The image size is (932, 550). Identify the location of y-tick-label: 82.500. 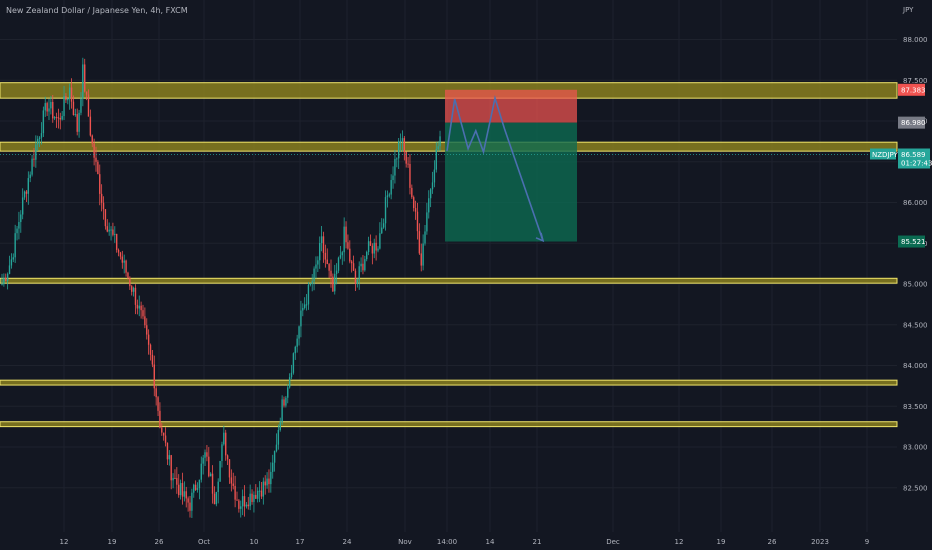
(915, 488).